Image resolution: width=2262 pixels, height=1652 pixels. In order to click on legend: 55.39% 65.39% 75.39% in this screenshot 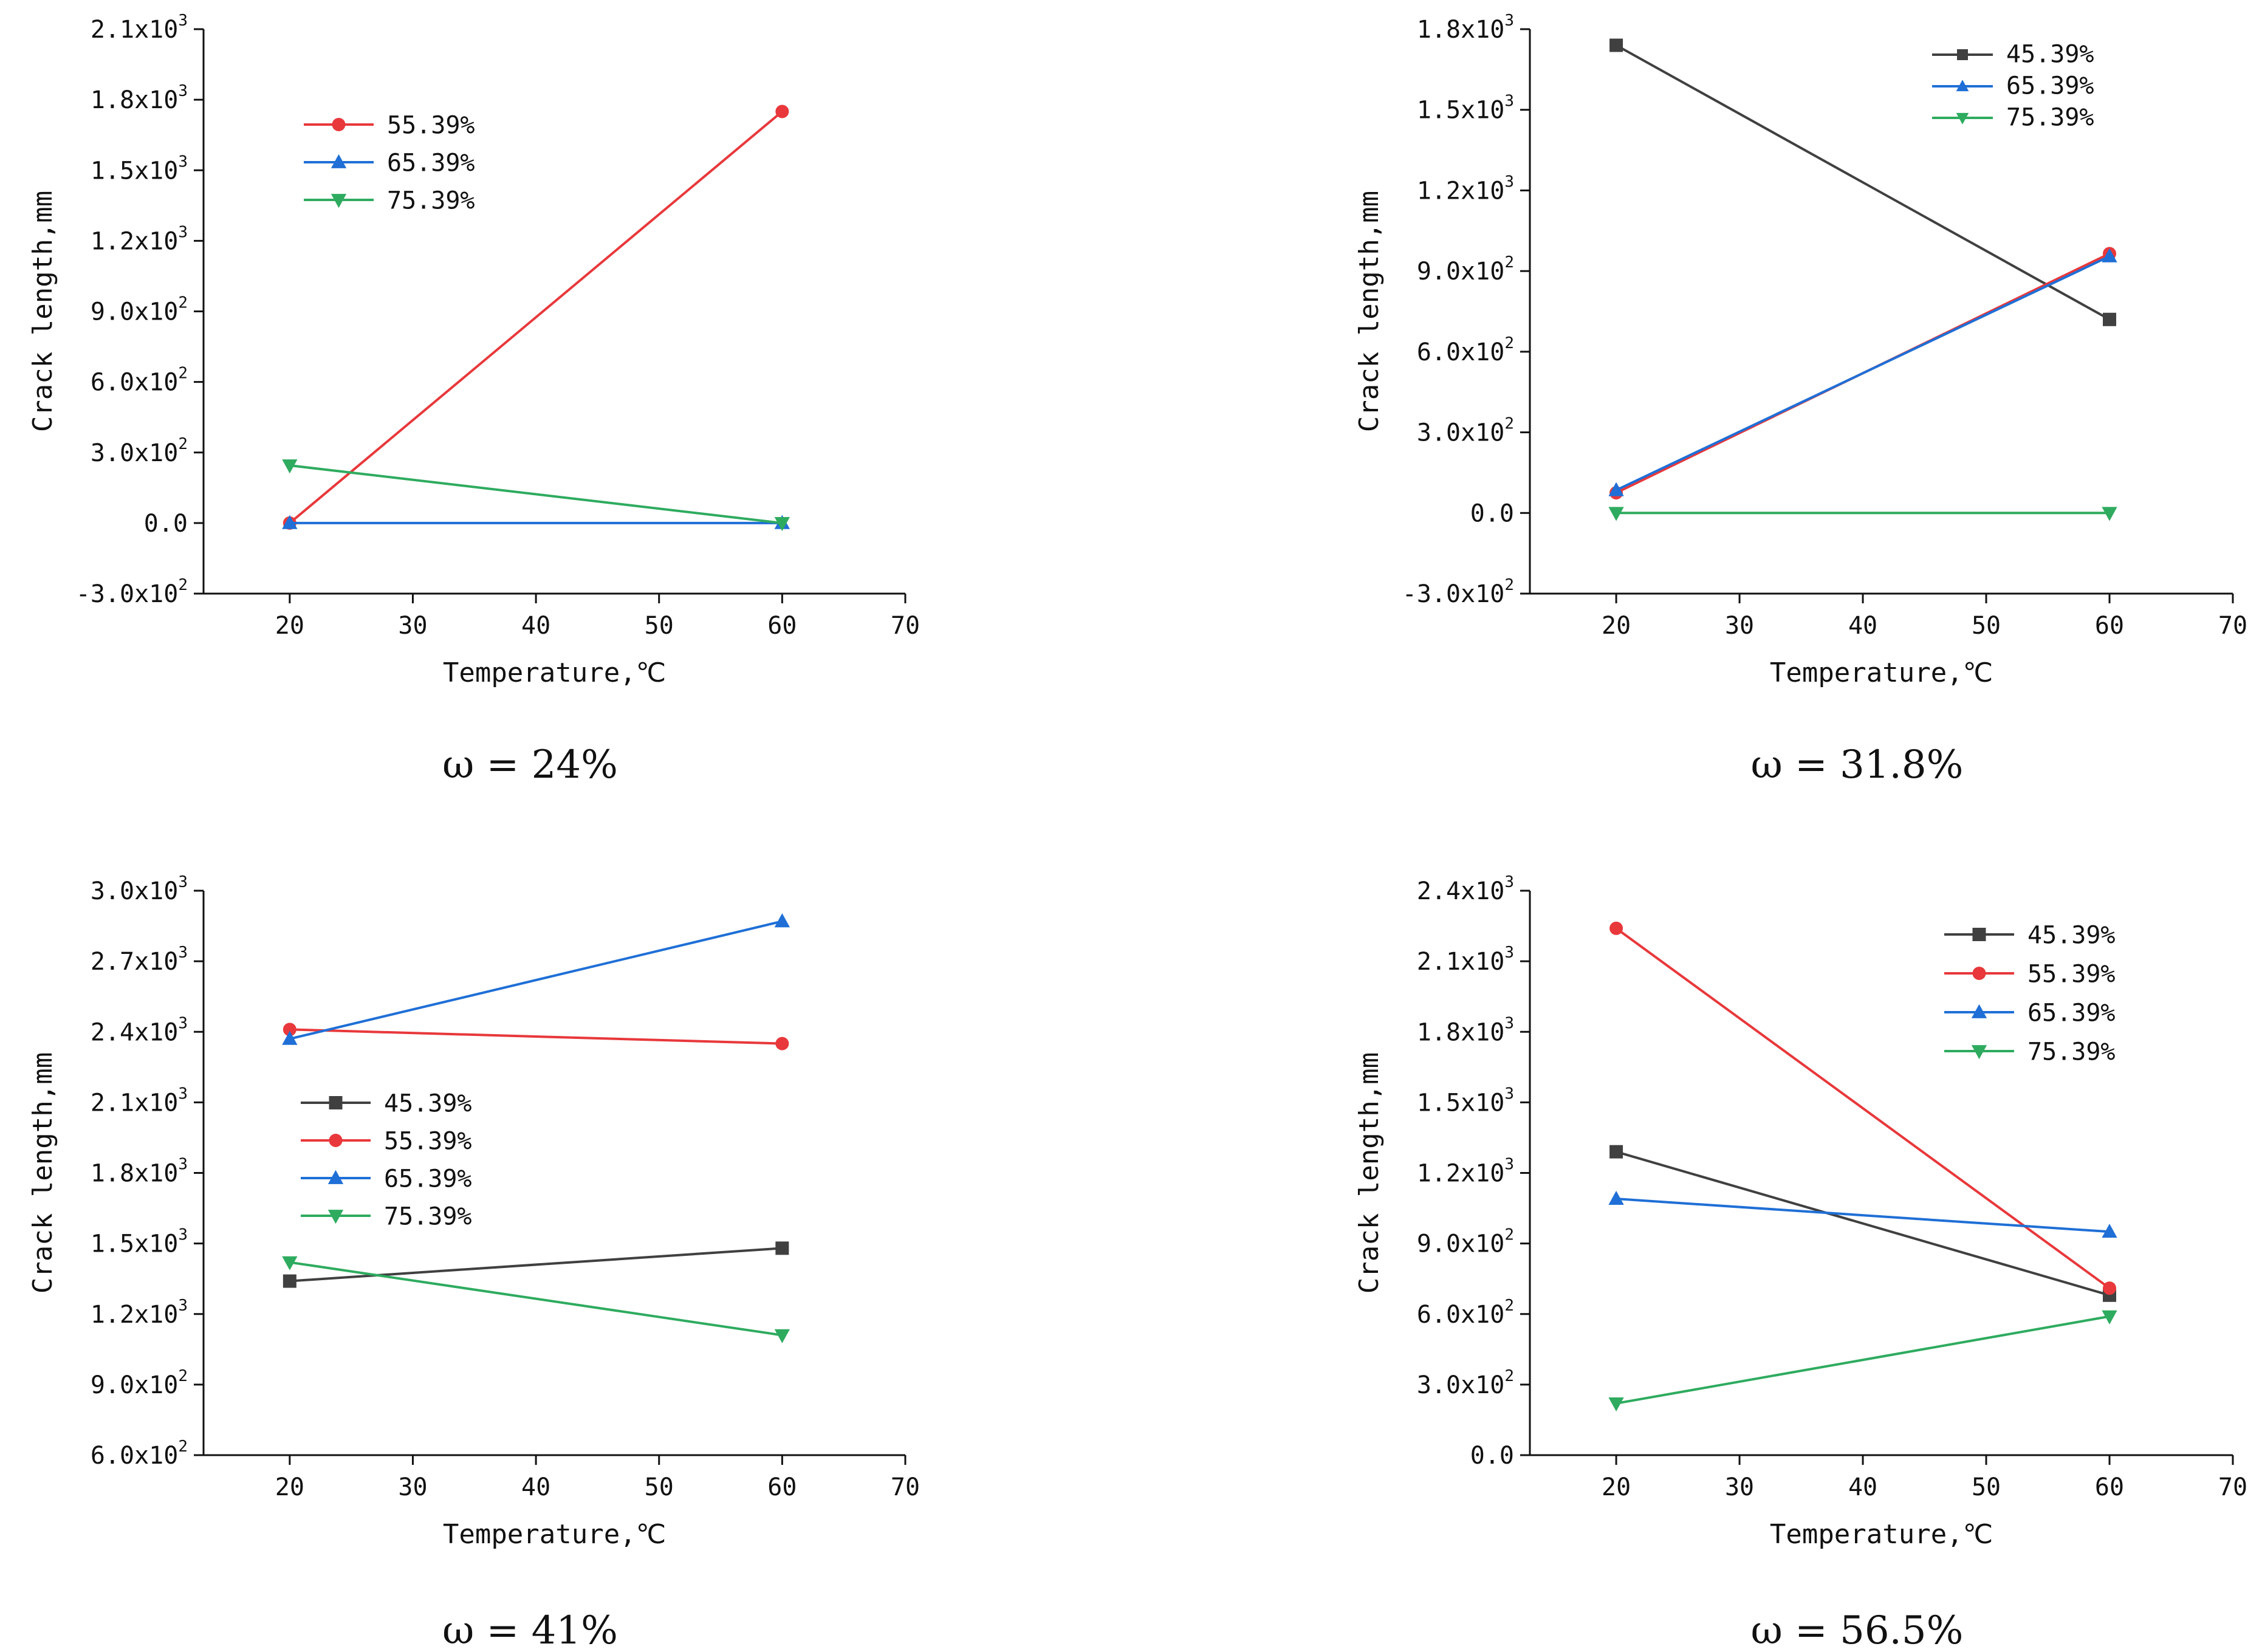, I will do `click(390, 163)`.